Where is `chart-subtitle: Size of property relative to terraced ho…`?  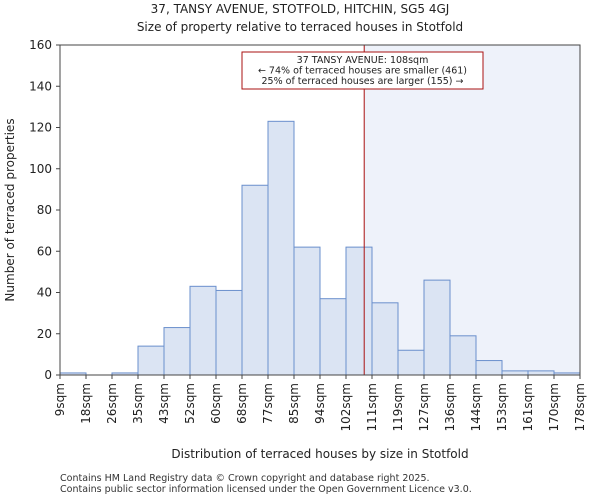
chart-subtitle: Size of property relative to terraced ho… is located at coordinates (300, 27).